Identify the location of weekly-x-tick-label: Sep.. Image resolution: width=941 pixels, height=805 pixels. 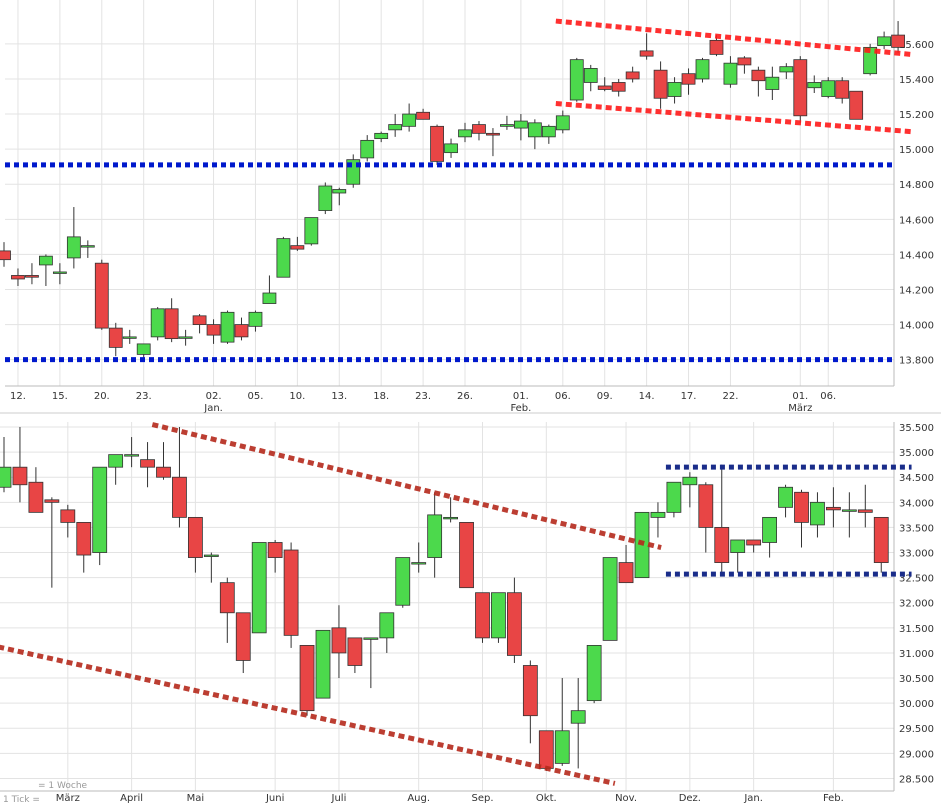
(482, 798).